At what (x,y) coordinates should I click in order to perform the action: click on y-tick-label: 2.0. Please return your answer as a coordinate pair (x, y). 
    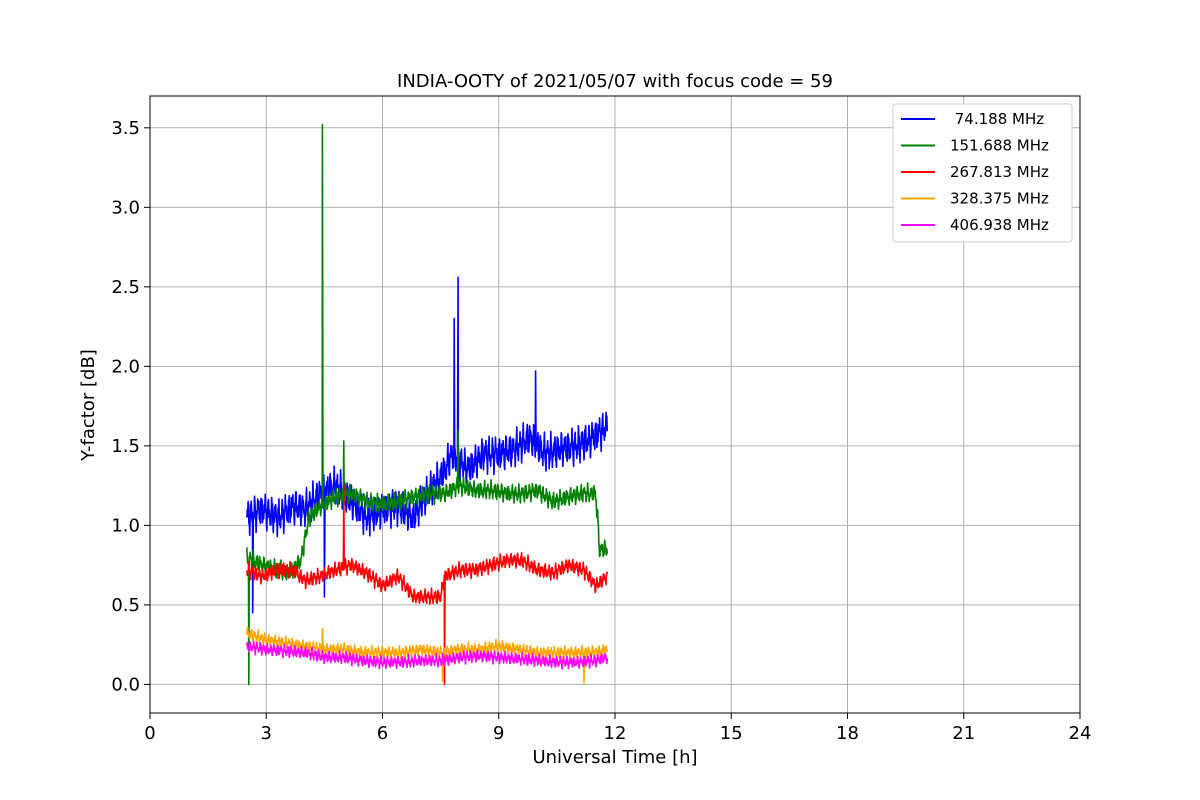
    Looking at the image, I should click on (125, 366).